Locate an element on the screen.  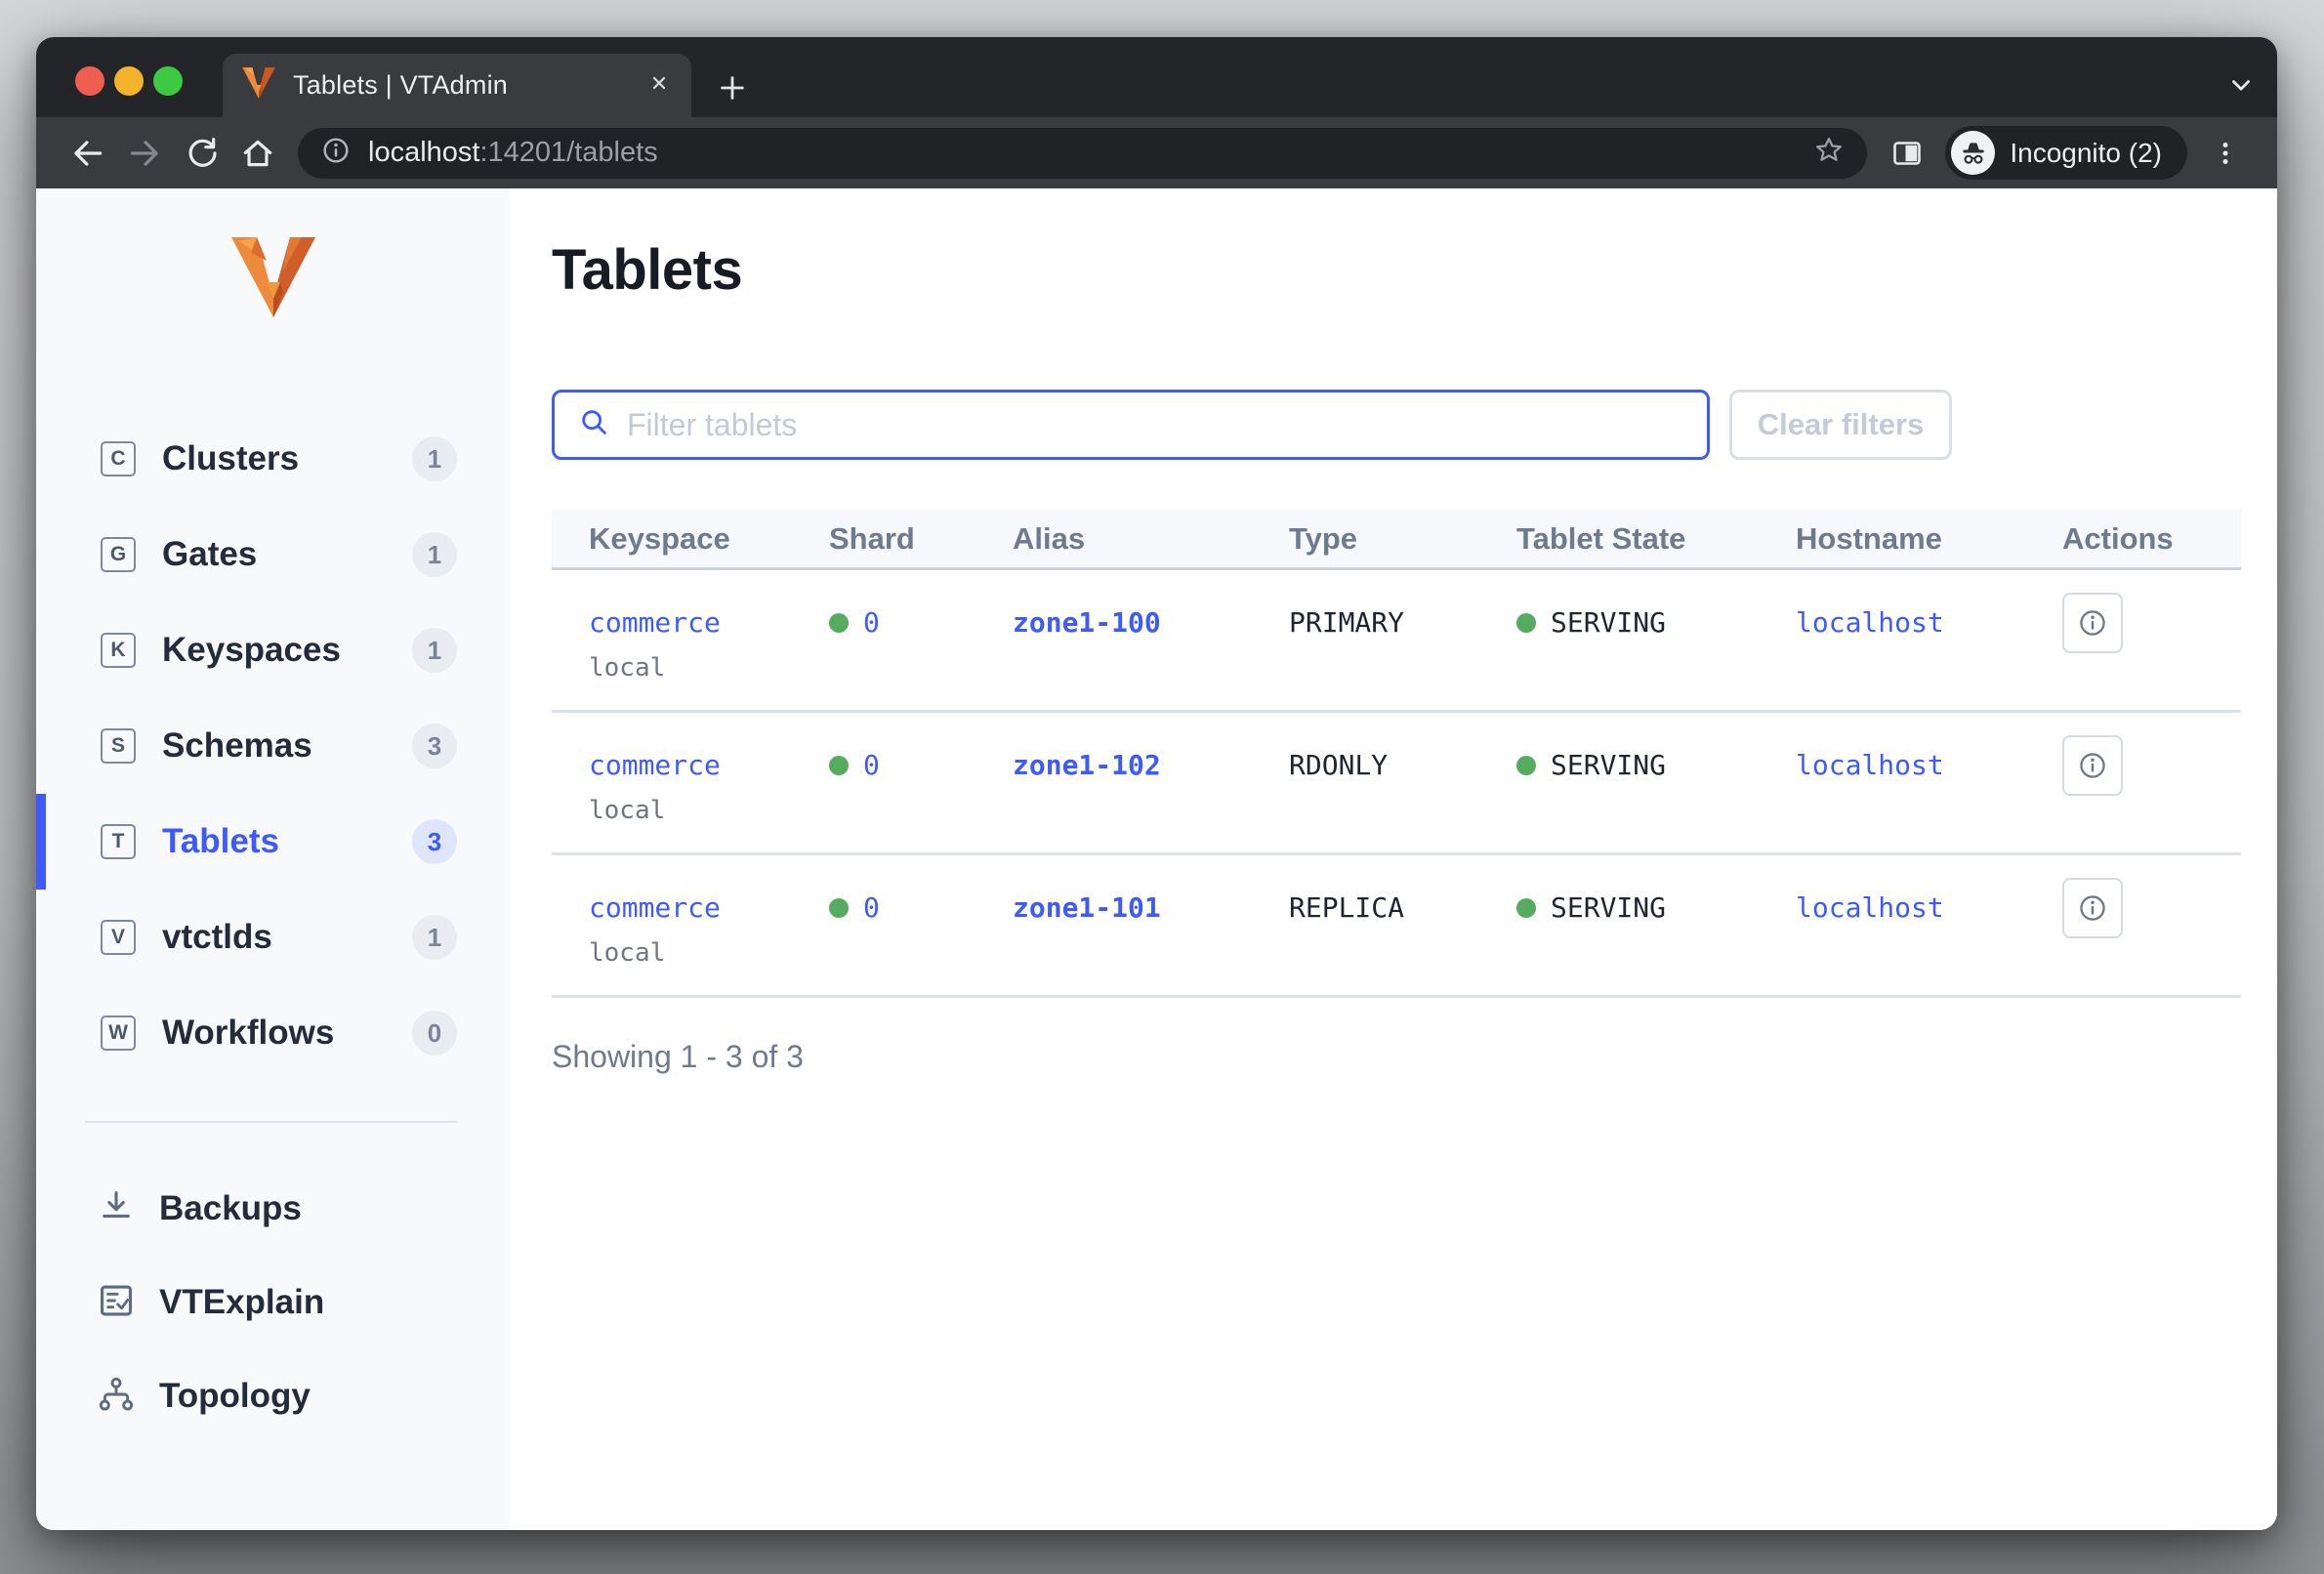
sidebar-item-vtexplain: VTExplain is located at coordinates (273, 1303).